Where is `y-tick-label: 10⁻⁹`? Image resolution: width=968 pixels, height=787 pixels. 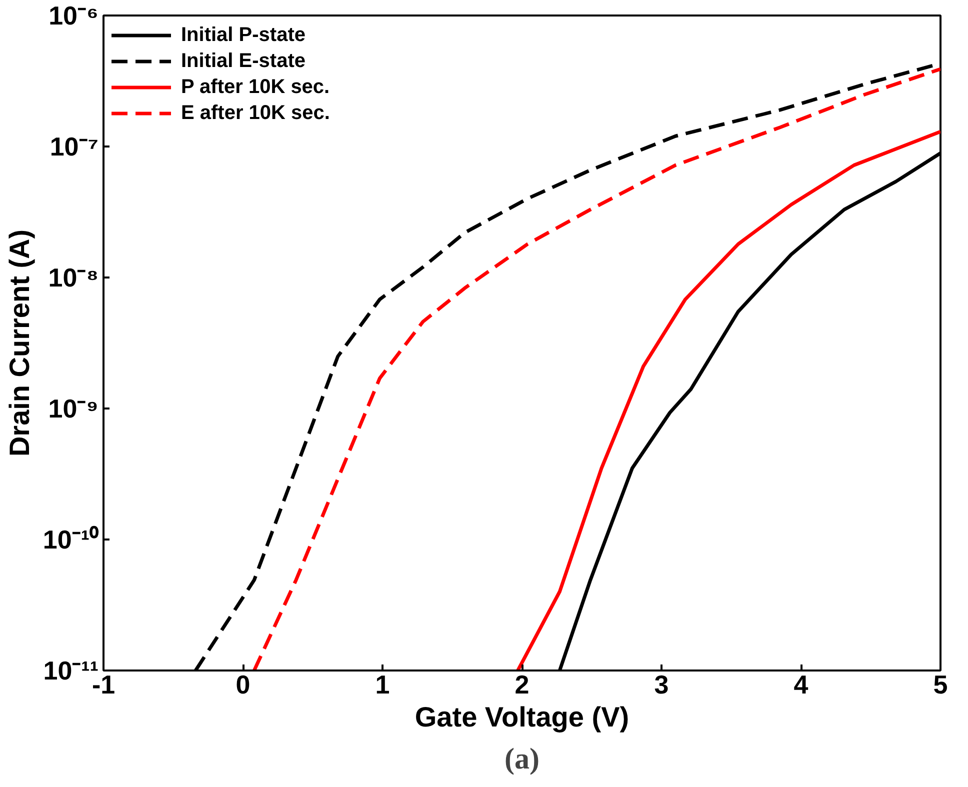
y-tick-label: 10⁻⁹ is located at coordinates (73, 409).